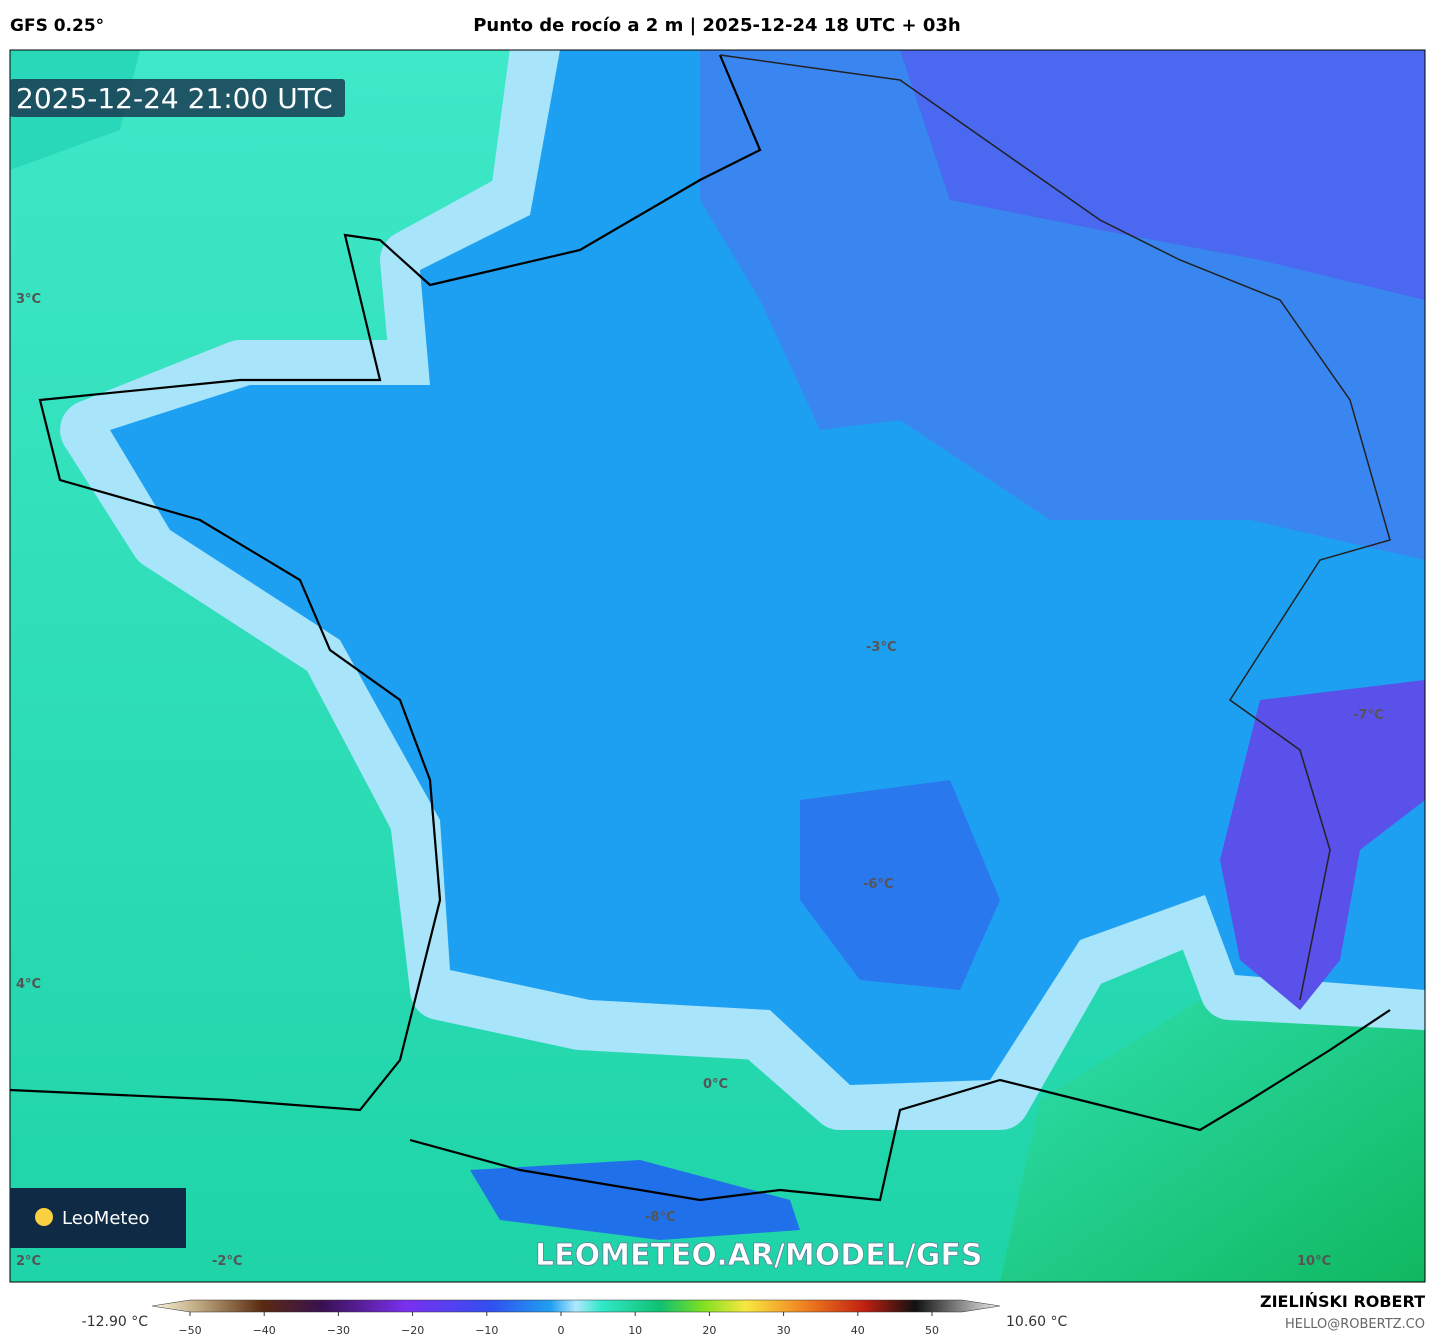  I want to click on logo: LeoMeteo, so click(106, 1218).